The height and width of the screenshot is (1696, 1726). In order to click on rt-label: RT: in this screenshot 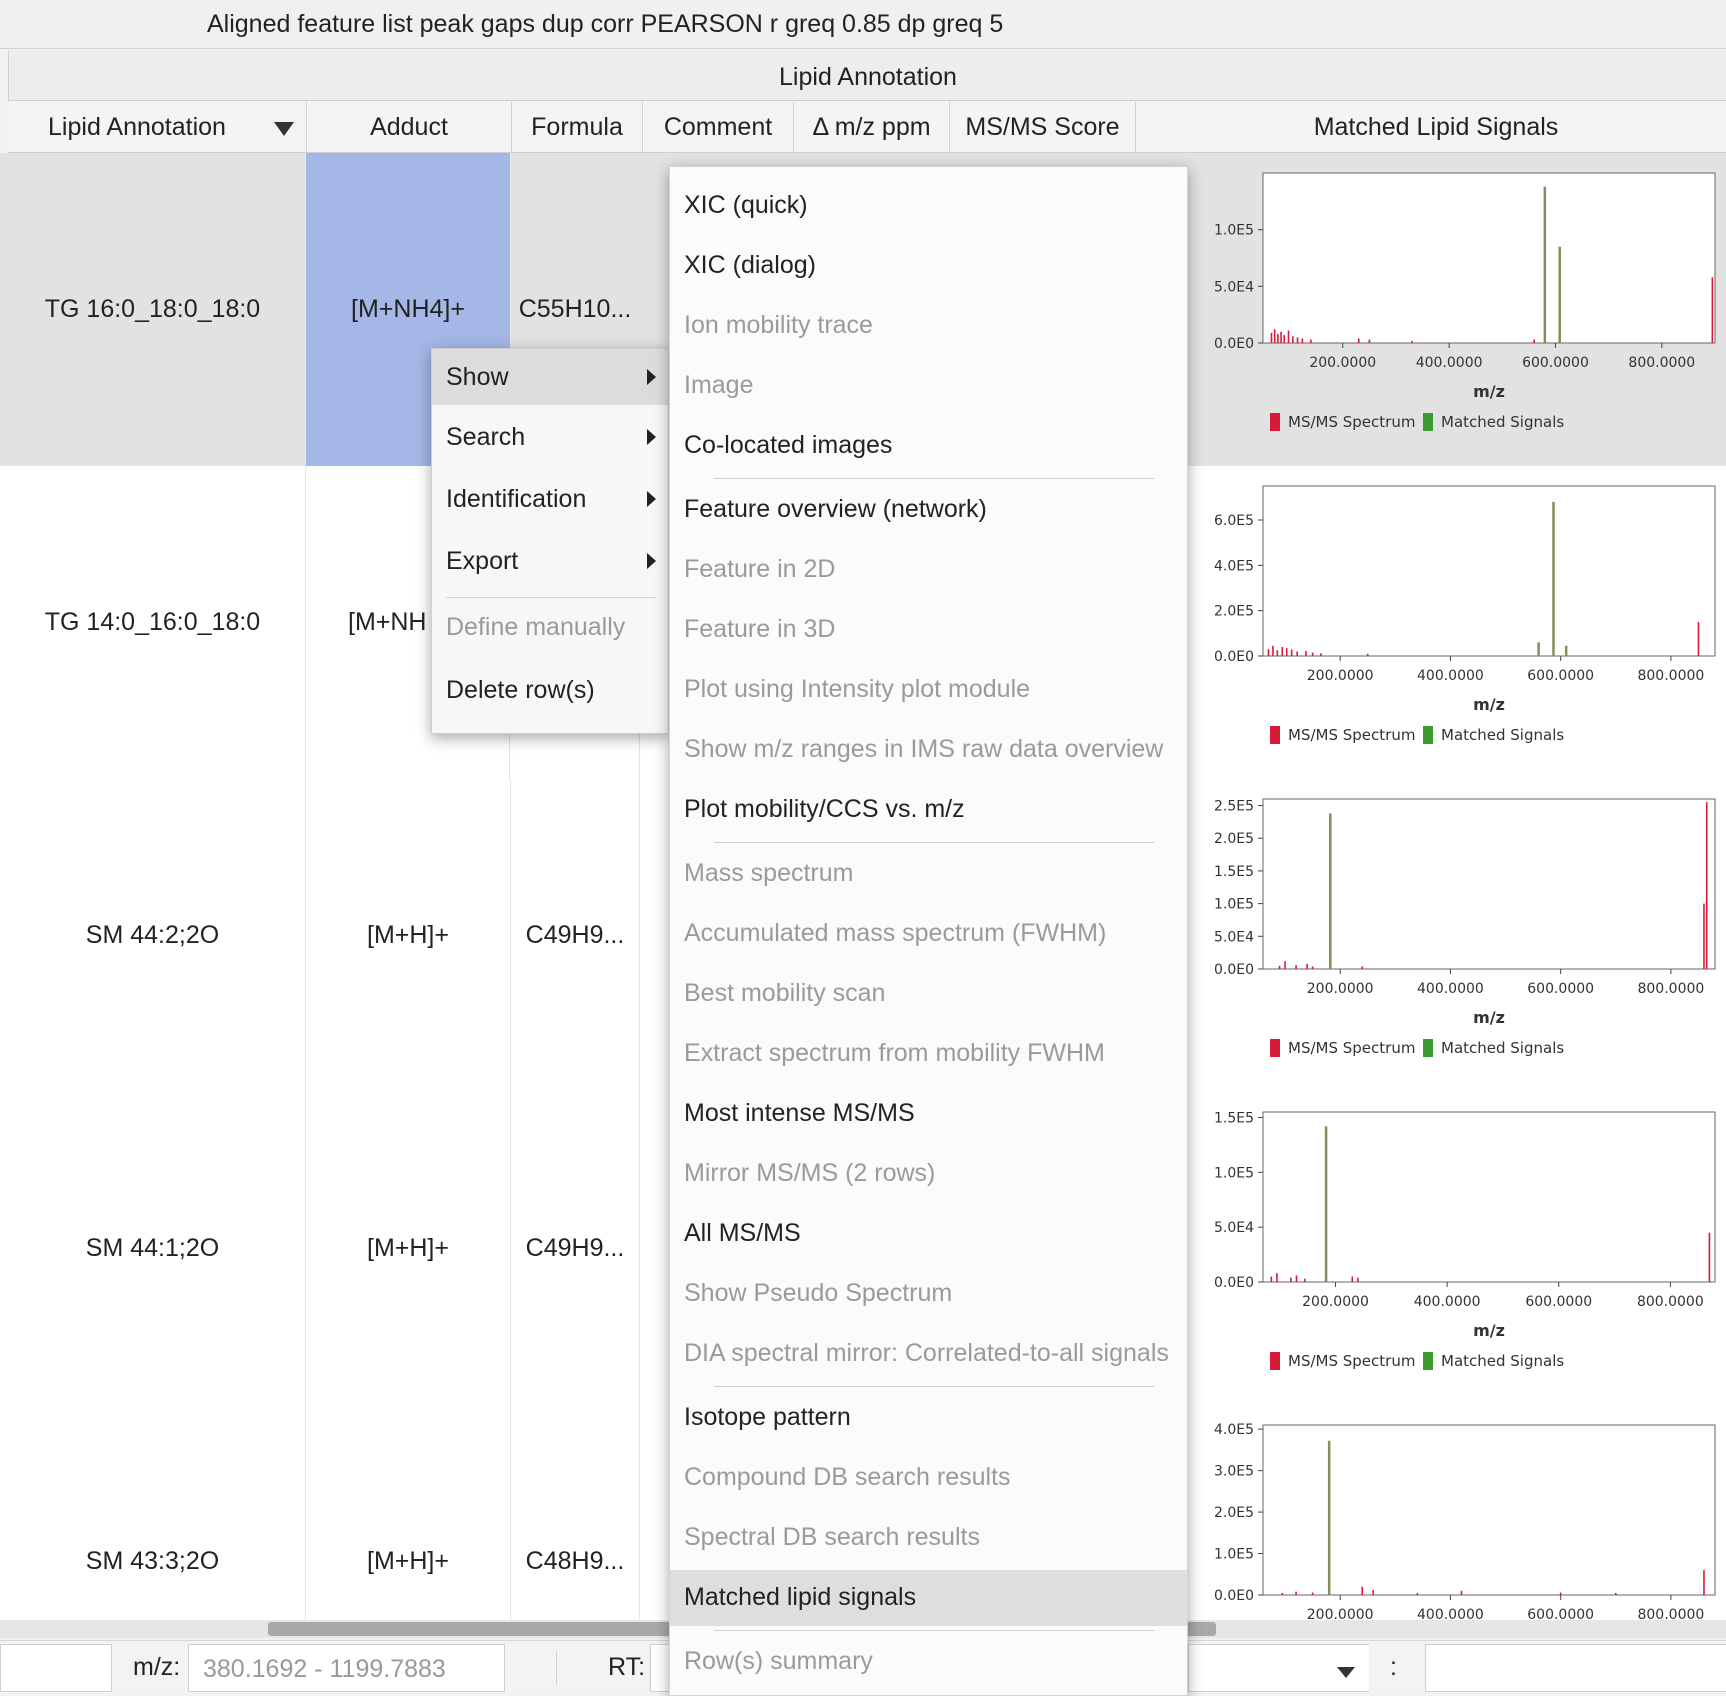, I will do `click(627, 1667)`.